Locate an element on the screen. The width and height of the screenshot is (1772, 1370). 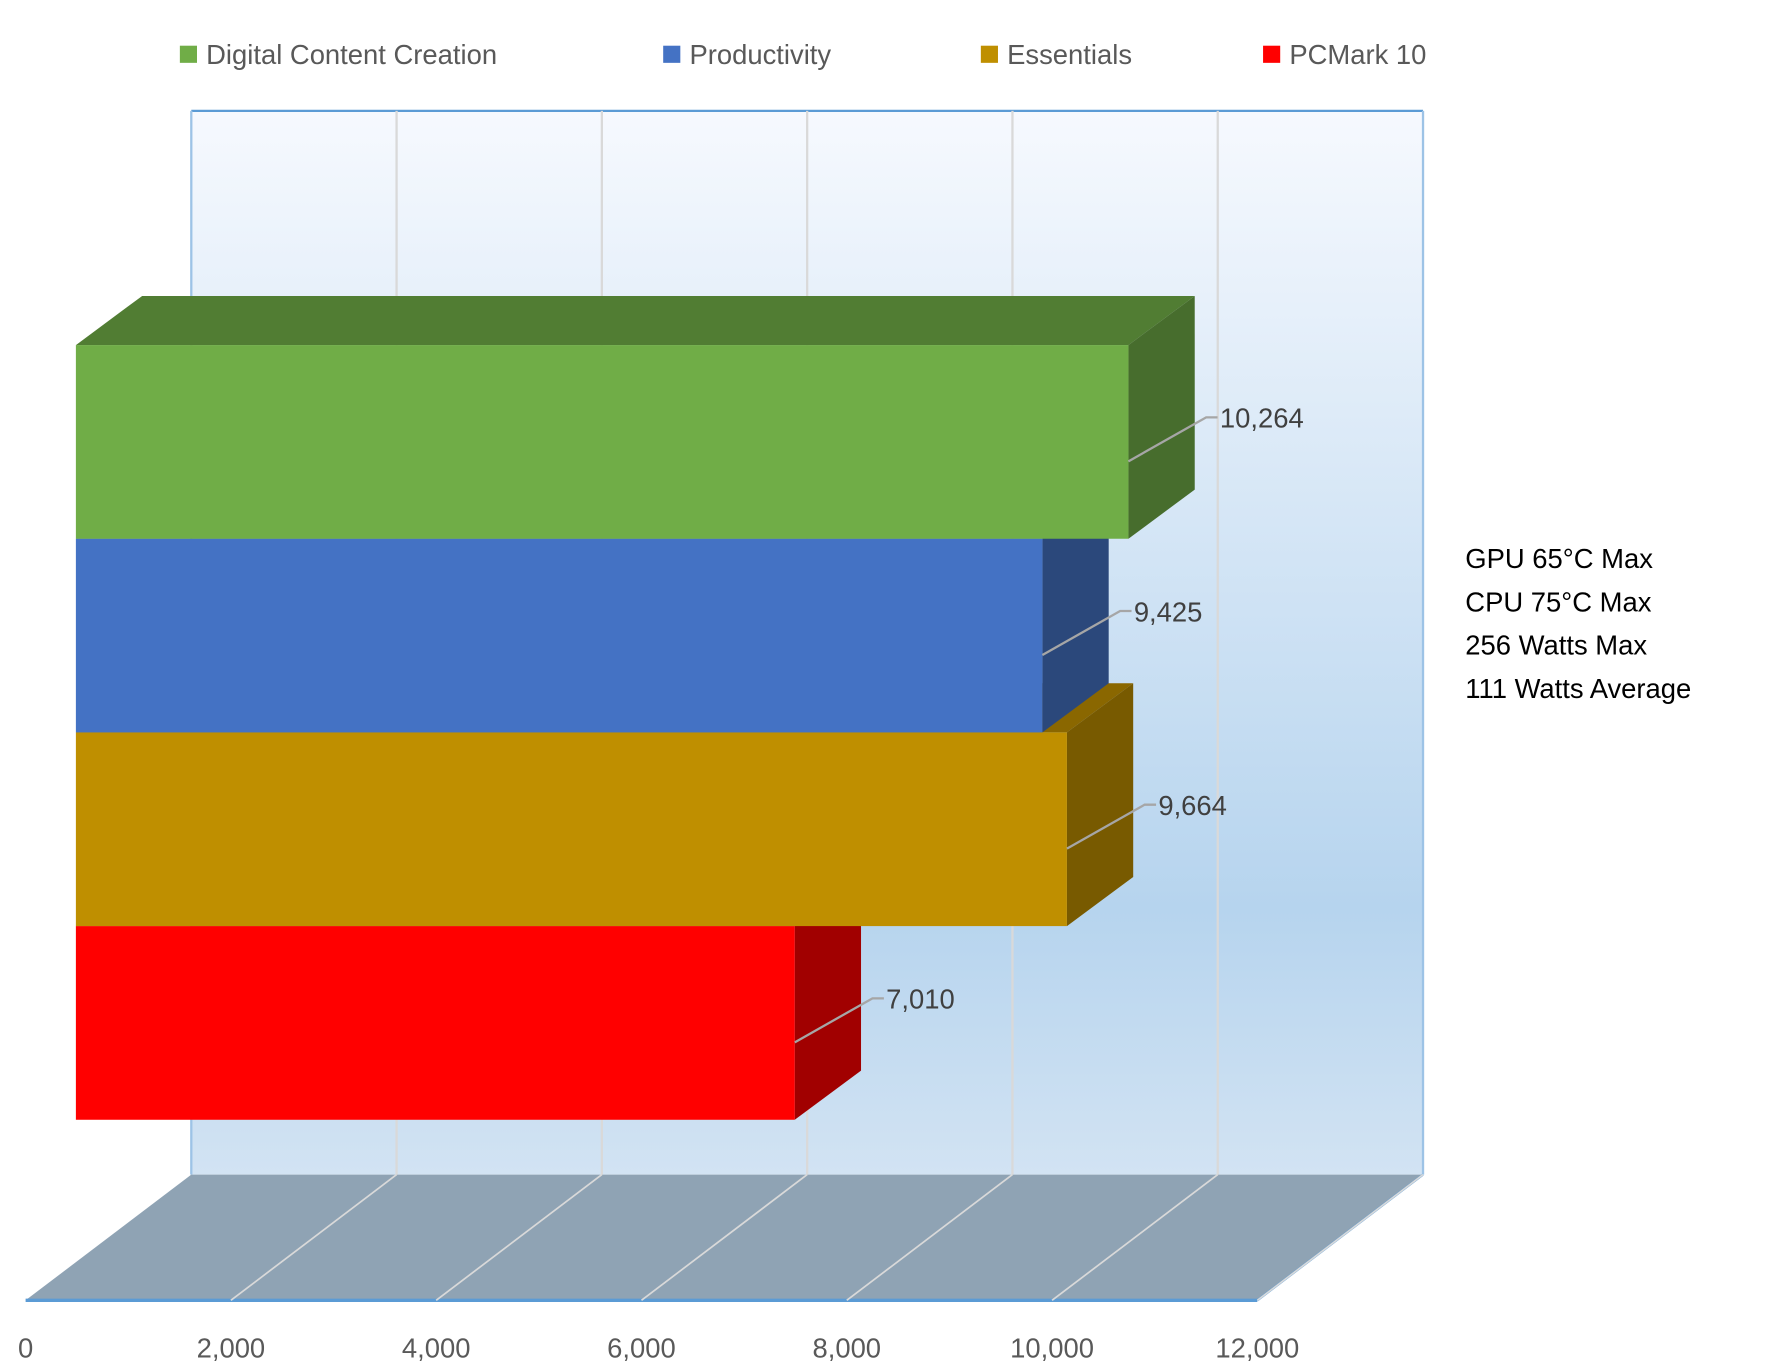
data-label: 10,264 is located at coordinates (1262, 418).